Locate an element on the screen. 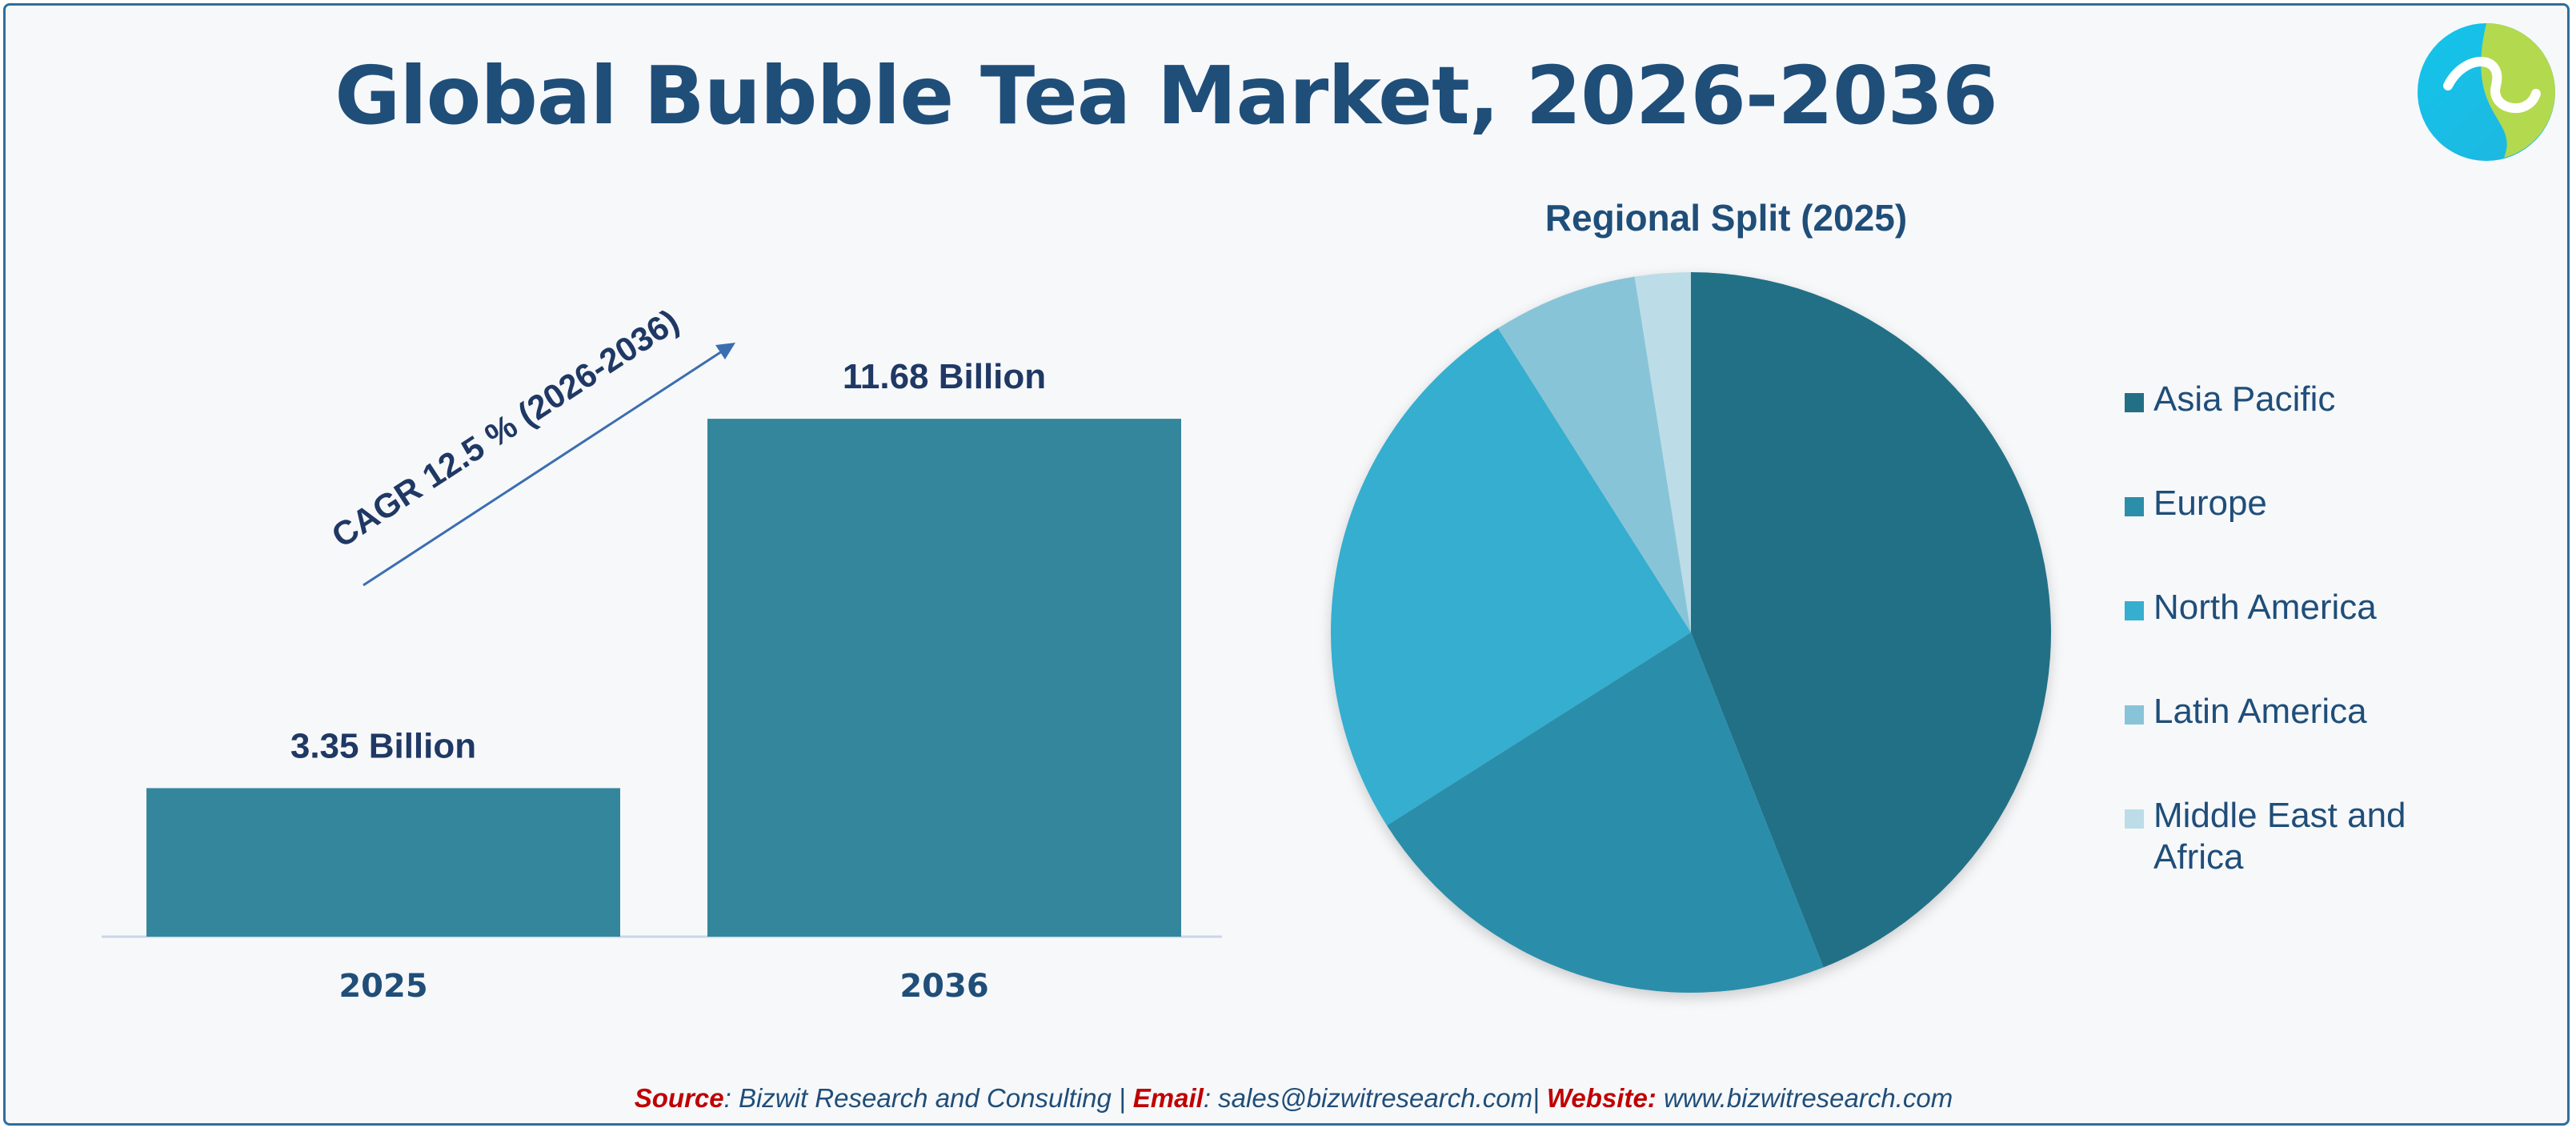  pie-slice-north-america is located at coordinates (1510, 577).